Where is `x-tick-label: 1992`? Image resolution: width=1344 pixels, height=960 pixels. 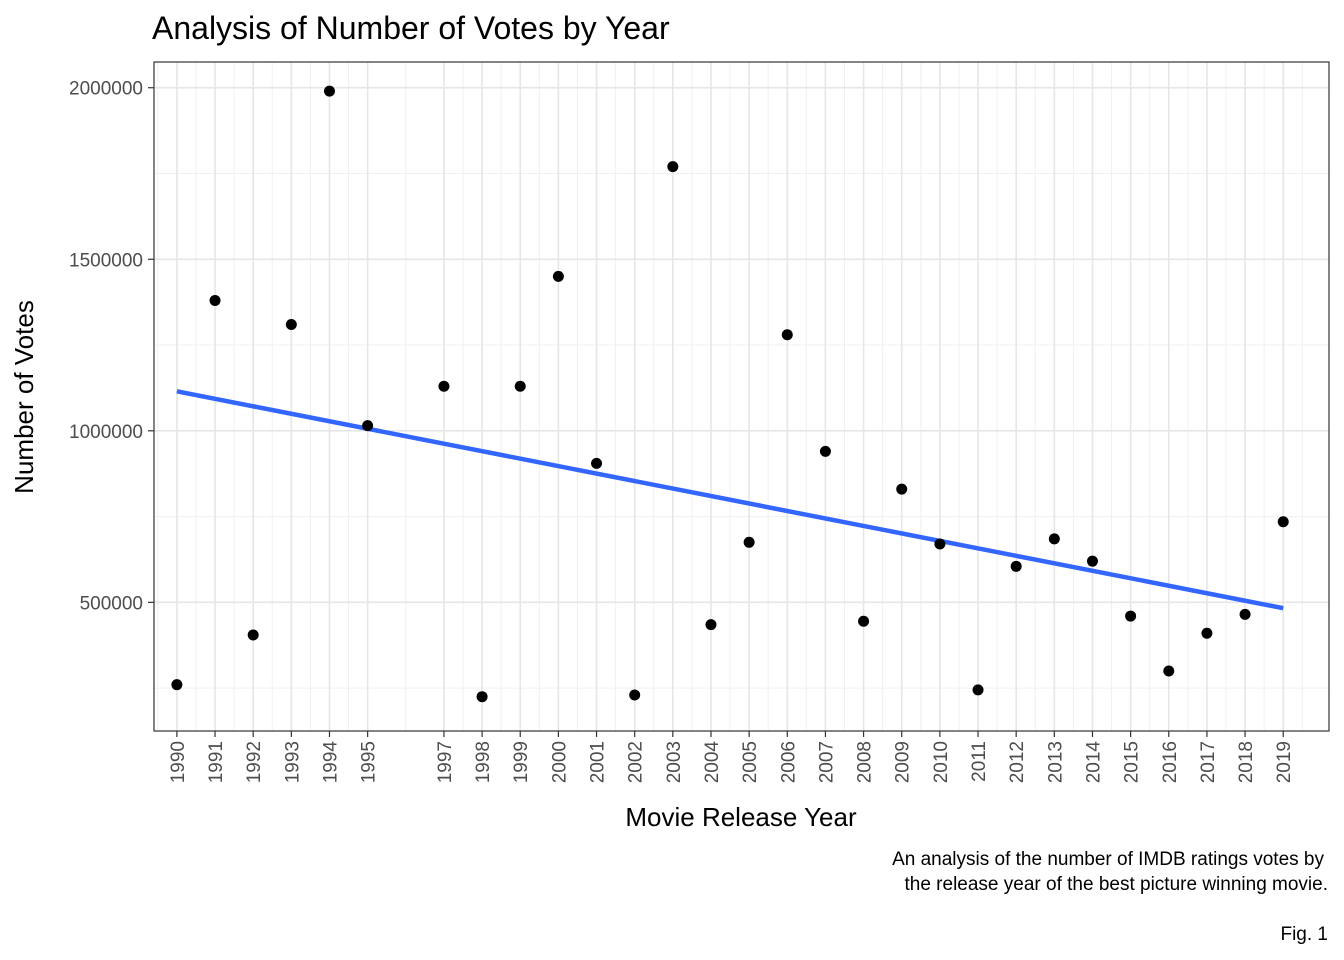 x-tick-label: 1992 is located at coordinates (254, 762).